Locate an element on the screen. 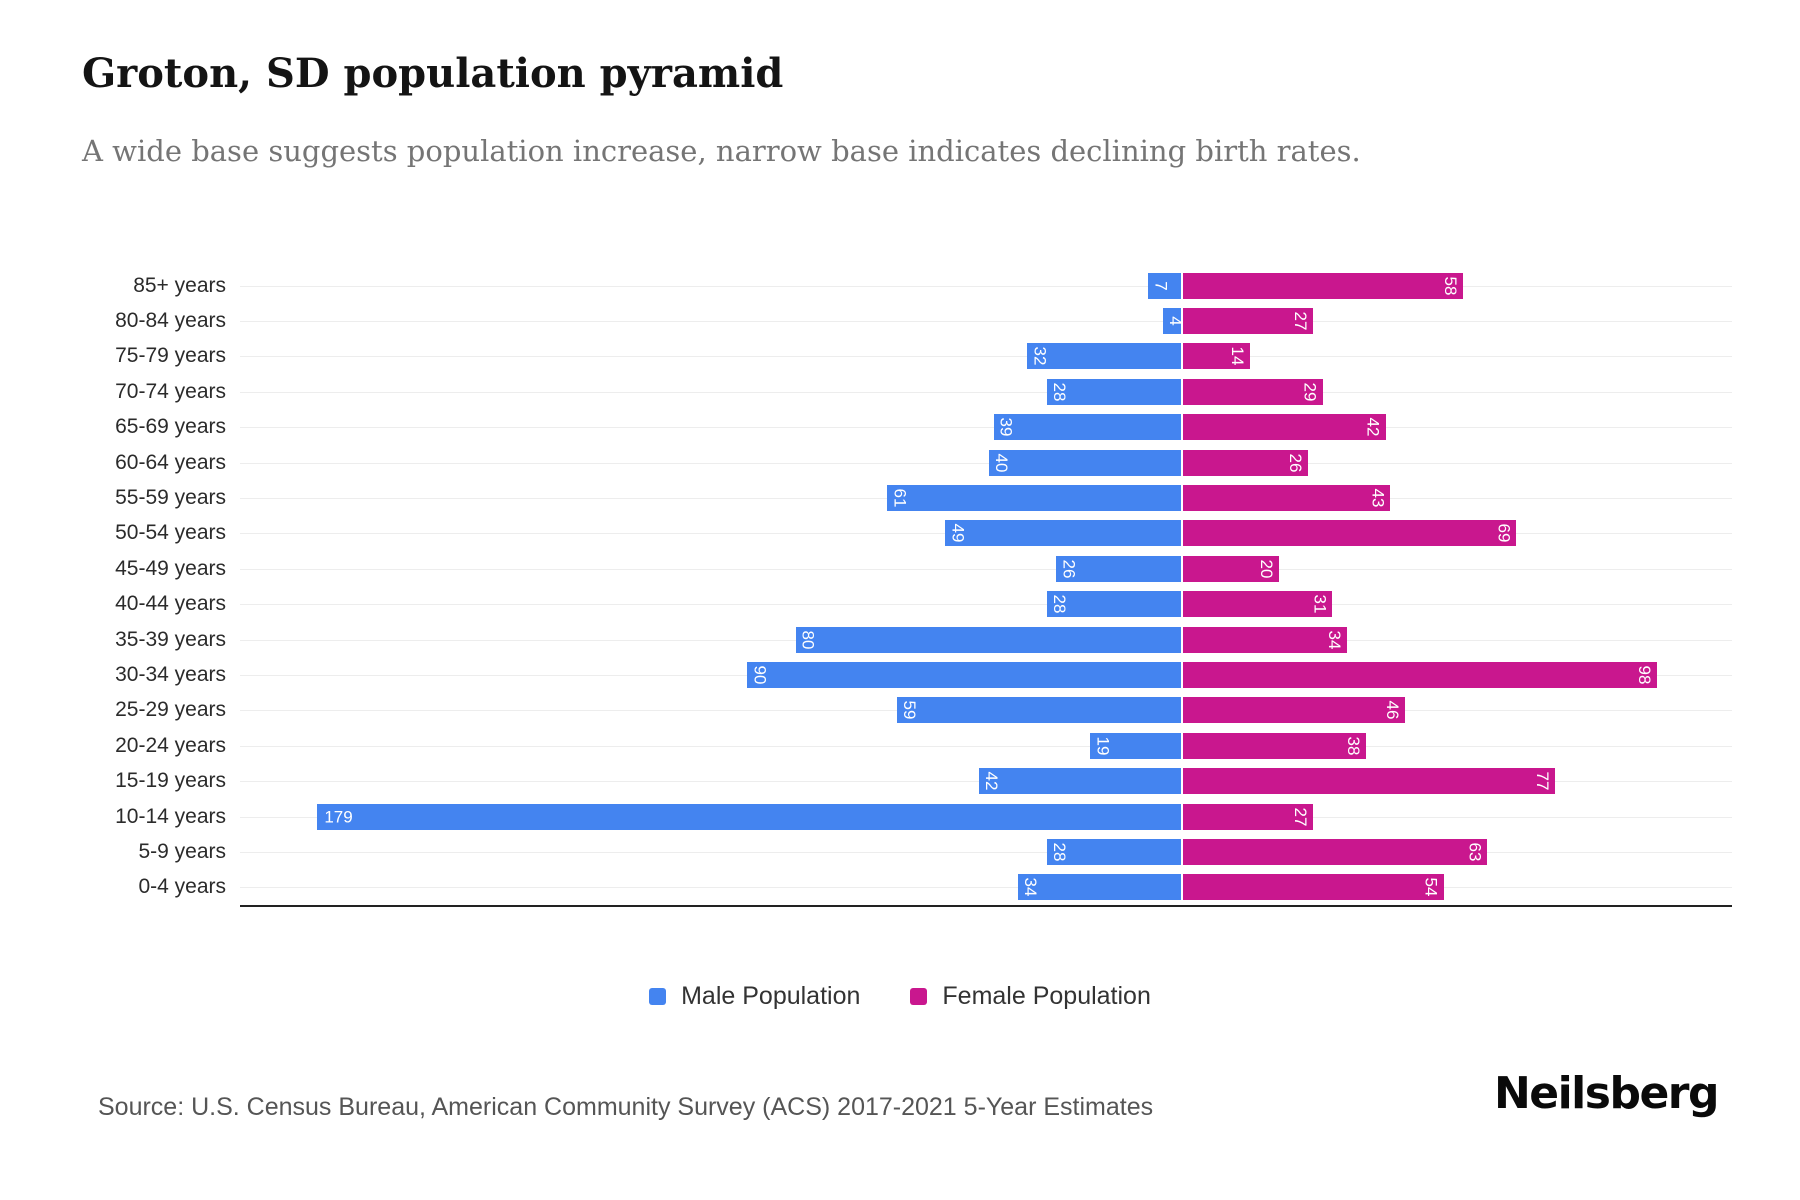 This screenshot has height=1200, width=1800. male-bar-value: 90 is located at coordinates (760, 675).